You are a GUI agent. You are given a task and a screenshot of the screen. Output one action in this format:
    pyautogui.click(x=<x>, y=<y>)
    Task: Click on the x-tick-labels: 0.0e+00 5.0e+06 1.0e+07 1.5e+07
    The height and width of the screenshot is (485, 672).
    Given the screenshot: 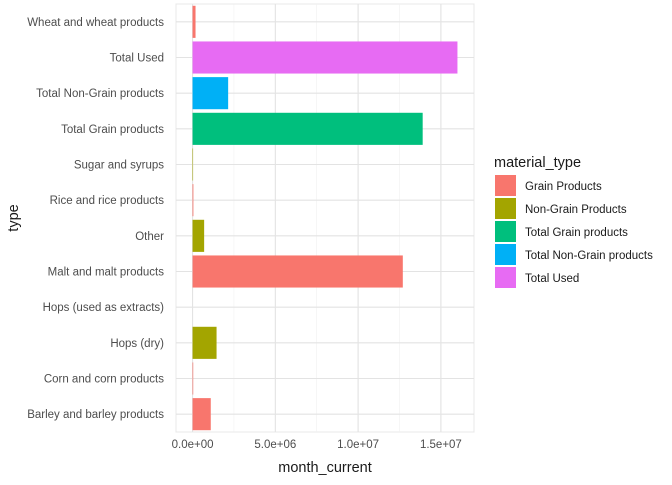 What is the action you would take?
    pyautogui.click(x=317, y=445)
    